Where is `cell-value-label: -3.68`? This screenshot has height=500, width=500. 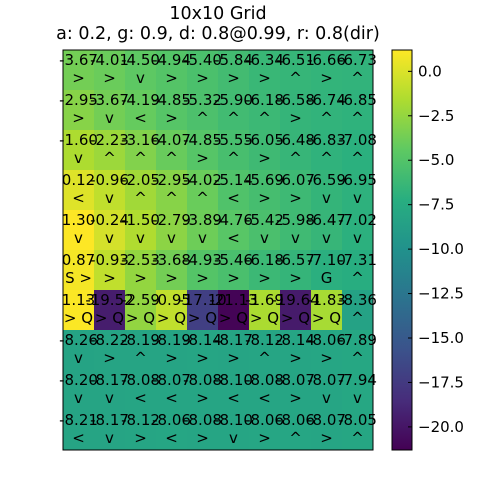
cell-value-label: -3.68 is located at coordinates (171, 260).